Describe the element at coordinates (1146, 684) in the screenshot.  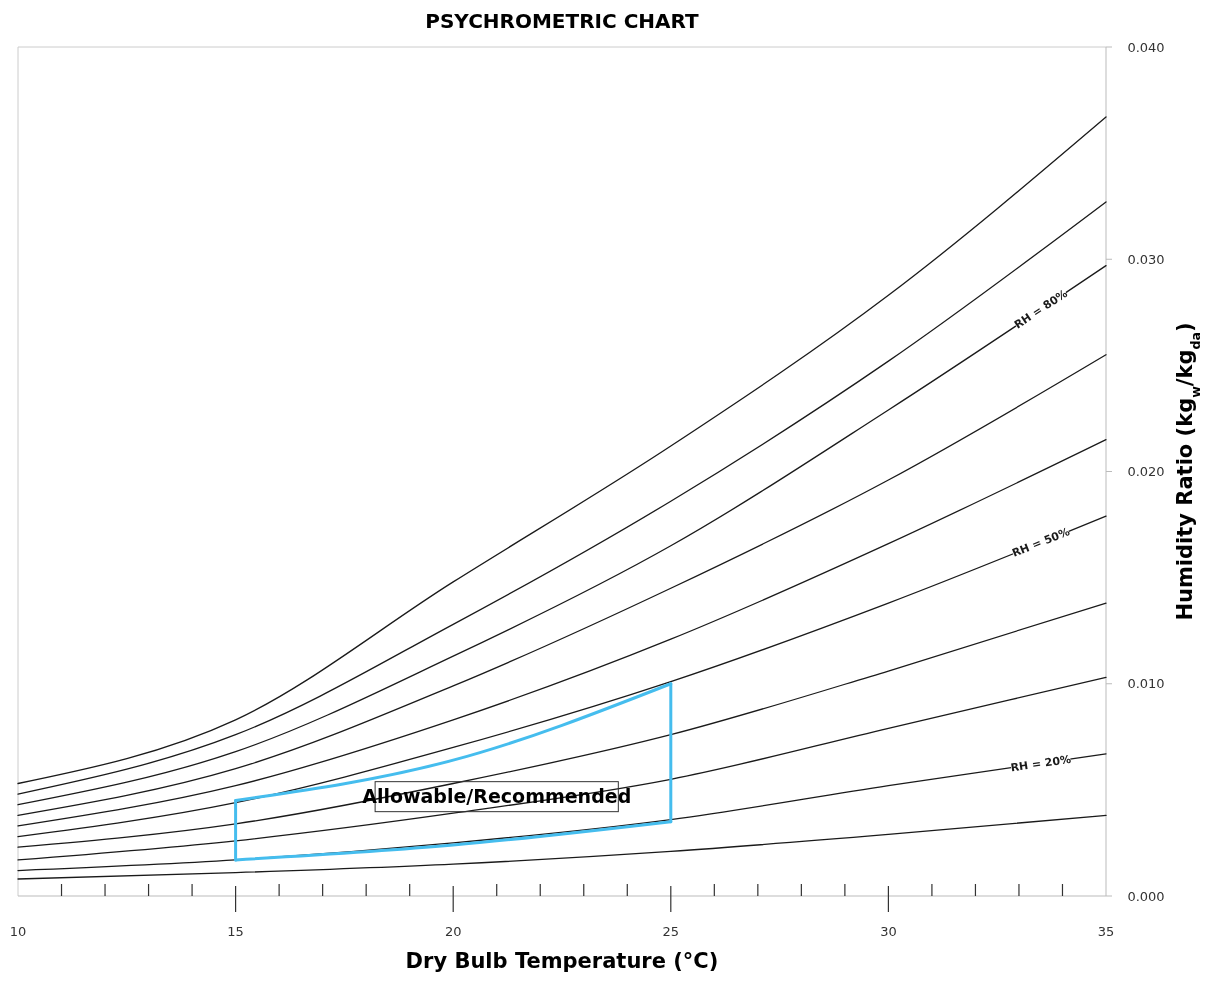
I see `y-tick-label: 0.010` at that location.